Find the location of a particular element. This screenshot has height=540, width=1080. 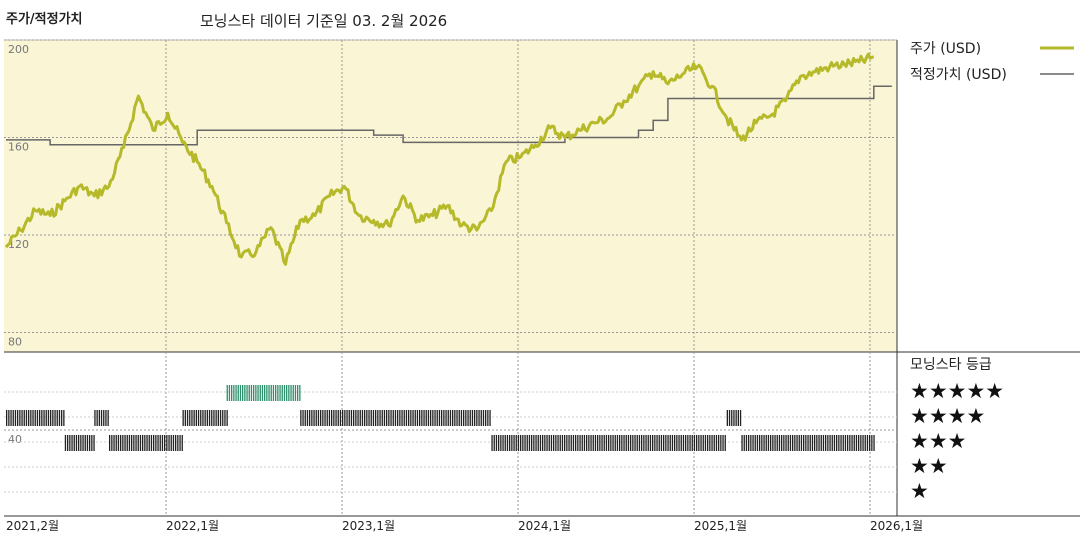

y-tick-label: 120 is located at coordinates (18, 244).